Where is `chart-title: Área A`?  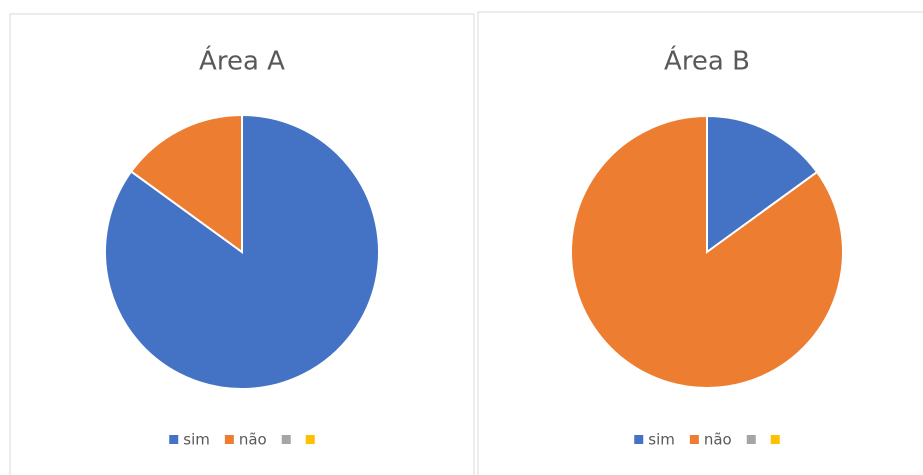
chart-title: Área A is located at coordinates (242, 61).